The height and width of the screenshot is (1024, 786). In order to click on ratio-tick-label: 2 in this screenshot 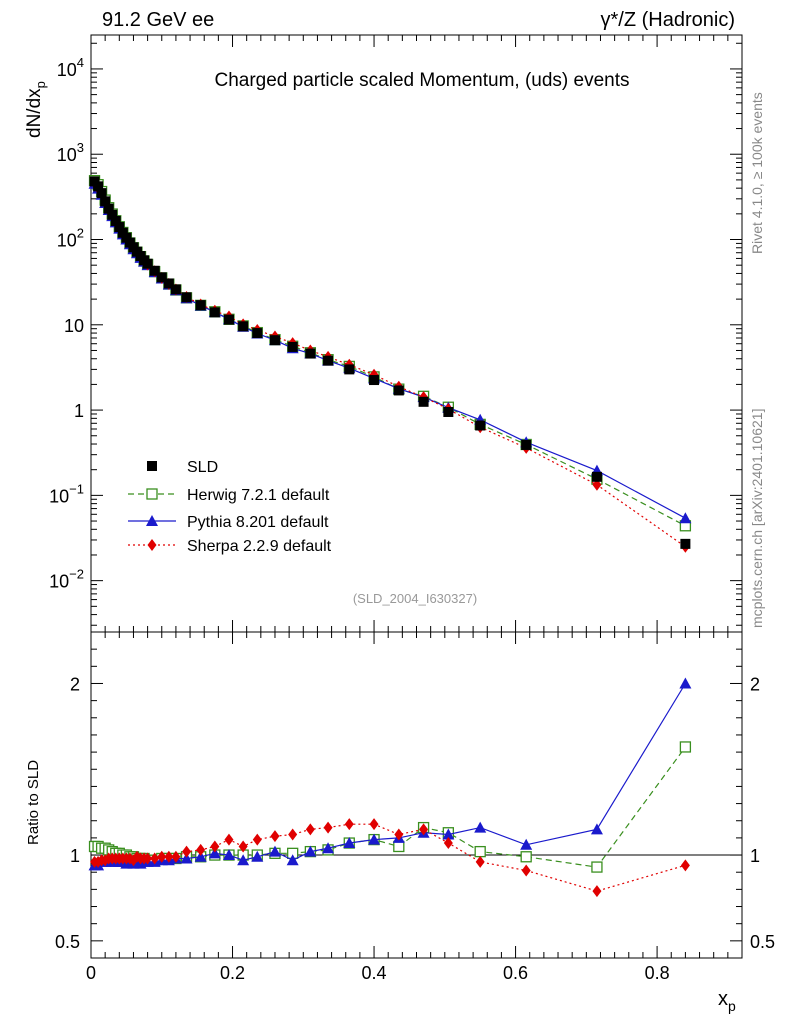, I will do `click(75, 684)`.